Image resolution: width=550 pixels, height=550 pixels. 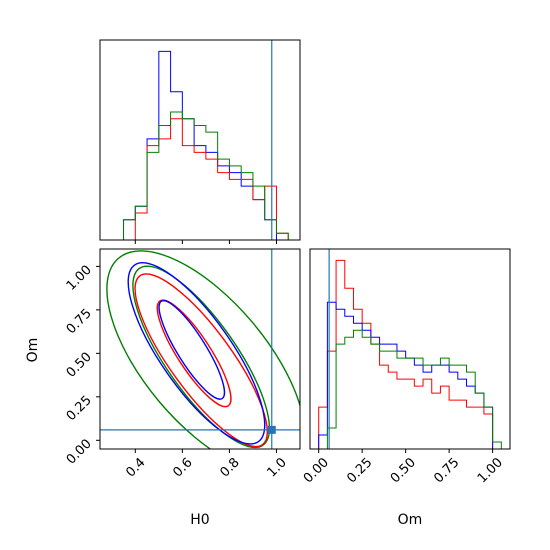 What do you see at coordinates (446, 470) in the screenshot?
I see `om-hist-x-tick-label-3: 0.75` at bounding box center [446, 470].